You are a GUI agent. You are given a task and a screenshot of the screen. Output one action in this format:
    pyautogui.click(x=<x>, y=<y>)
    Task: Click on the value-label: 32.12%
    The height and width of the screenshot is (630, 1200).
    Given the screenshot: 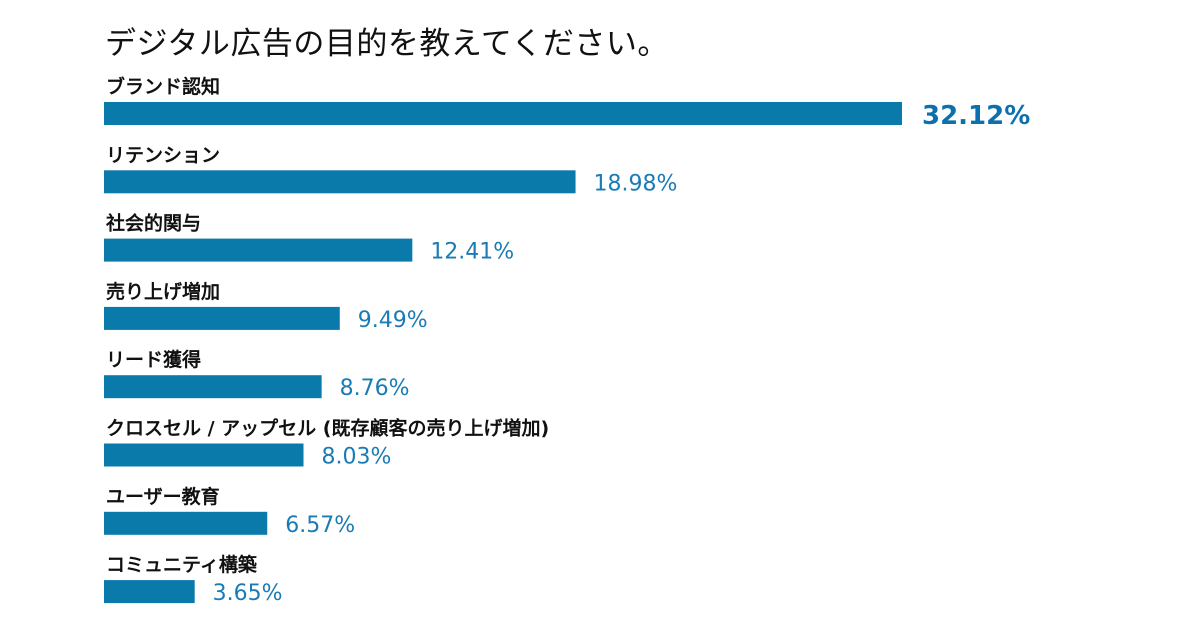 What is the action you would take?
    pyautogui.click(x=976, y=116)
    